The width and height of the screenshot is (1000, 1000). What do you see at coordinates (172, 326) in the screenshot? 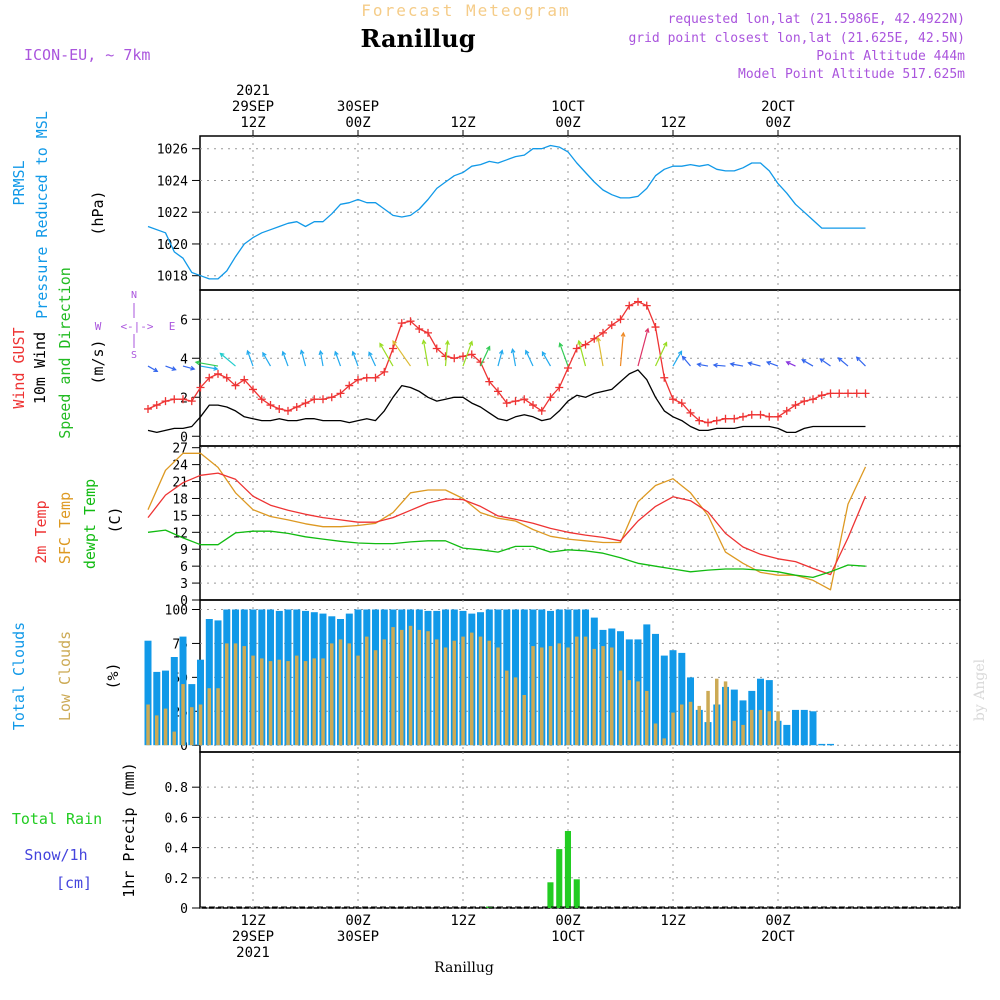
I see `compass-e: E` at bounding box center [172, 326].